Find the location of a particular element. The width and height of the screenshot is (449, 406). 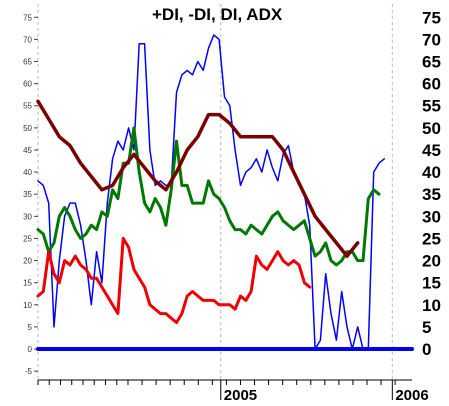

left-tick-label-14: 65 is located at coordinates (27, 62).